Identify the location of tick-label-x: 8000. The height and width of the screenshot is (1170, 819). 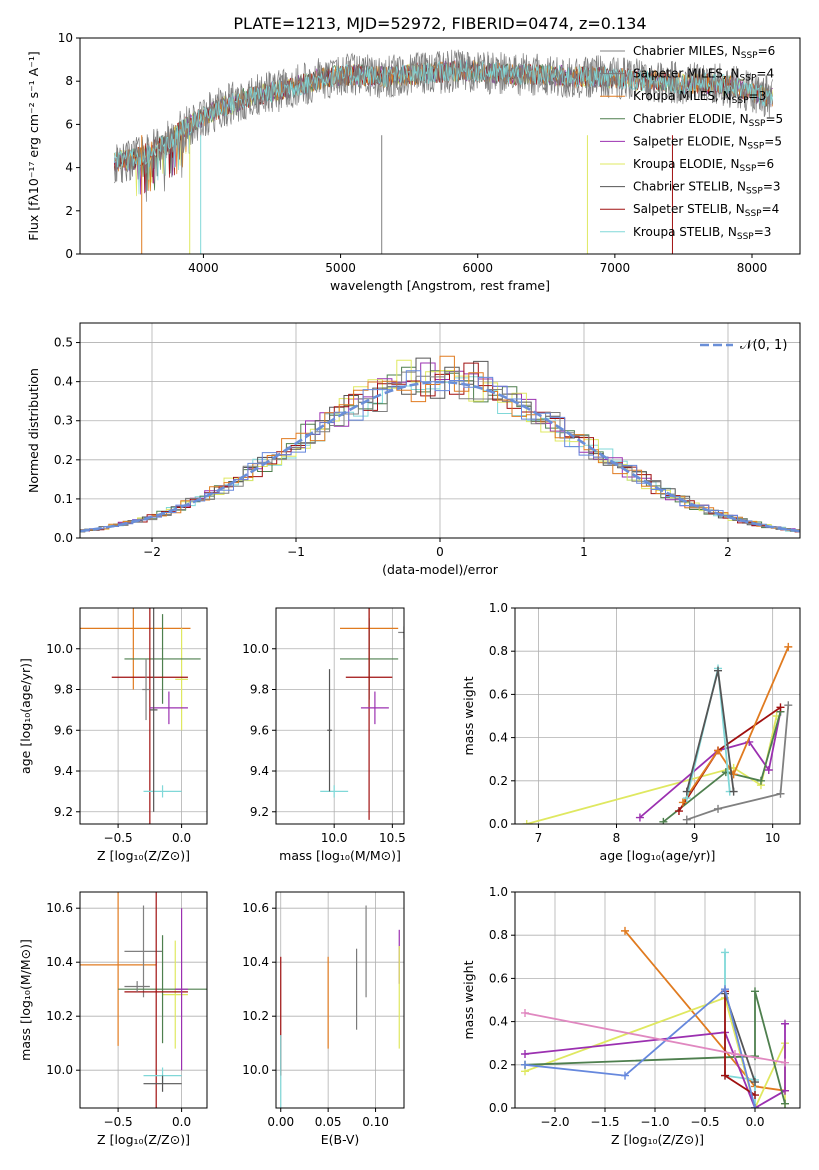
(752, 268).